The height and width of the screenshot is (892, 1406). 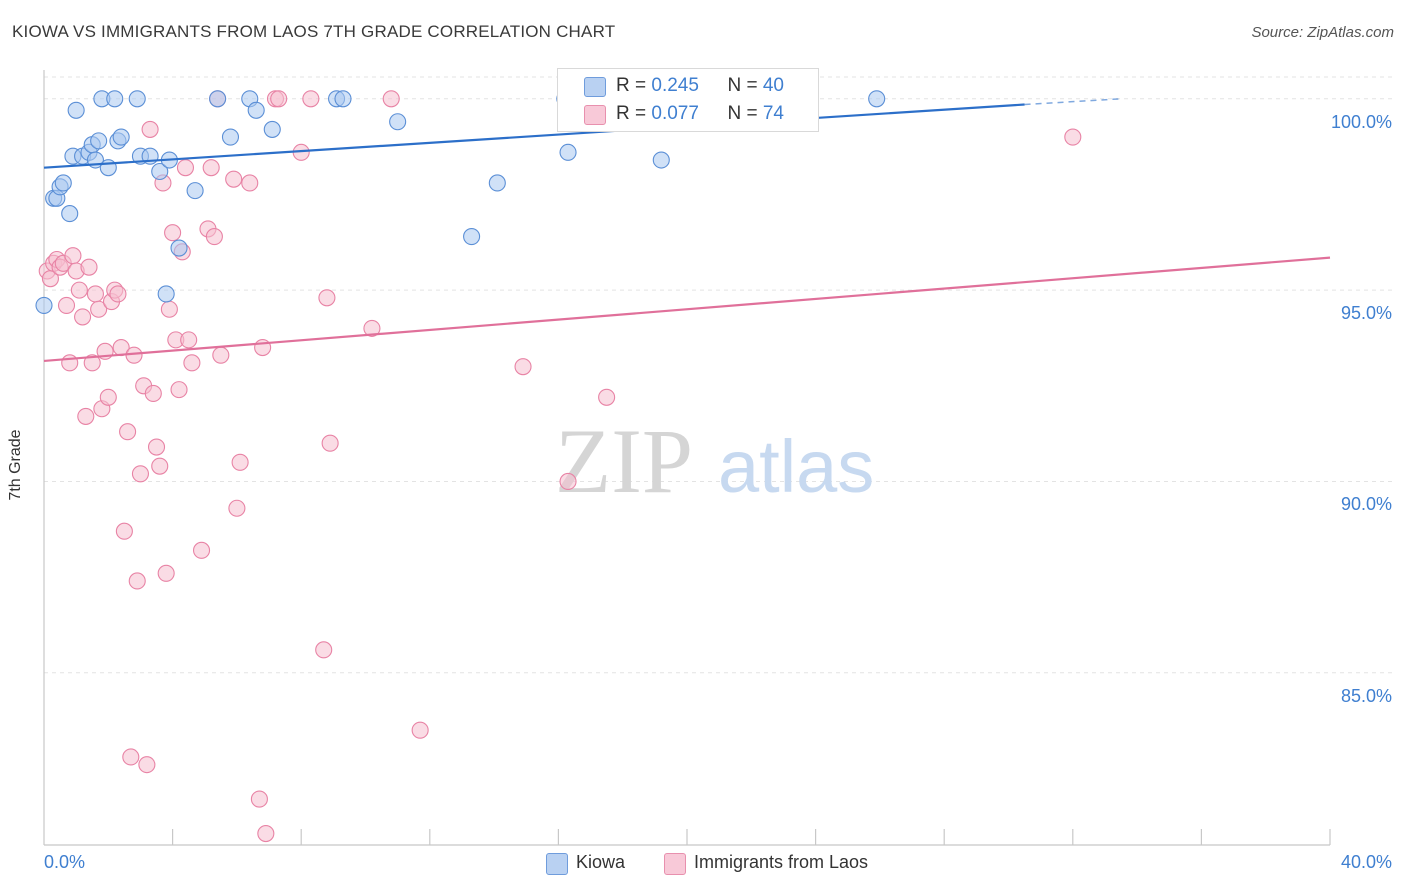 What do you see at coordinates (601, 862) in the screenshot?
I see `legend-label-kiowa: Kiowa` at bounding box center [601, 862].